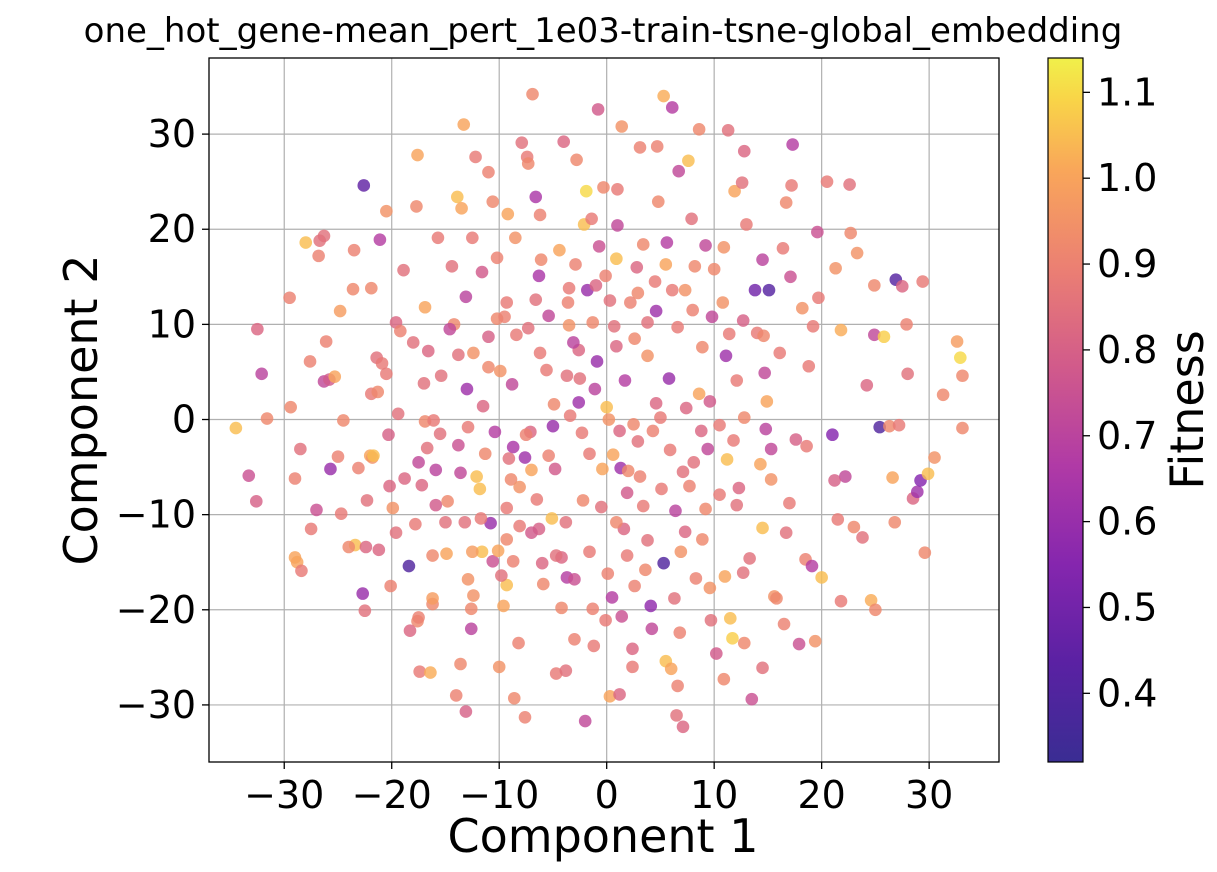 The image size is (1217, 872). I want to click on y-tick-label: −30, so click(156, 705).